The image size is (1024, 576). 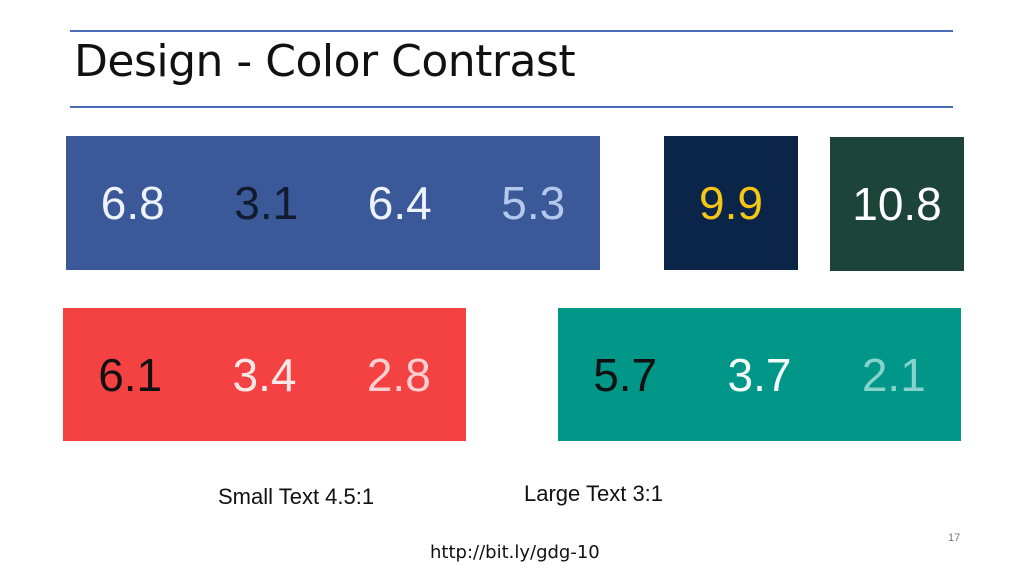 I want to click on contrast-value: 10.8, so click(x=897, y=204).